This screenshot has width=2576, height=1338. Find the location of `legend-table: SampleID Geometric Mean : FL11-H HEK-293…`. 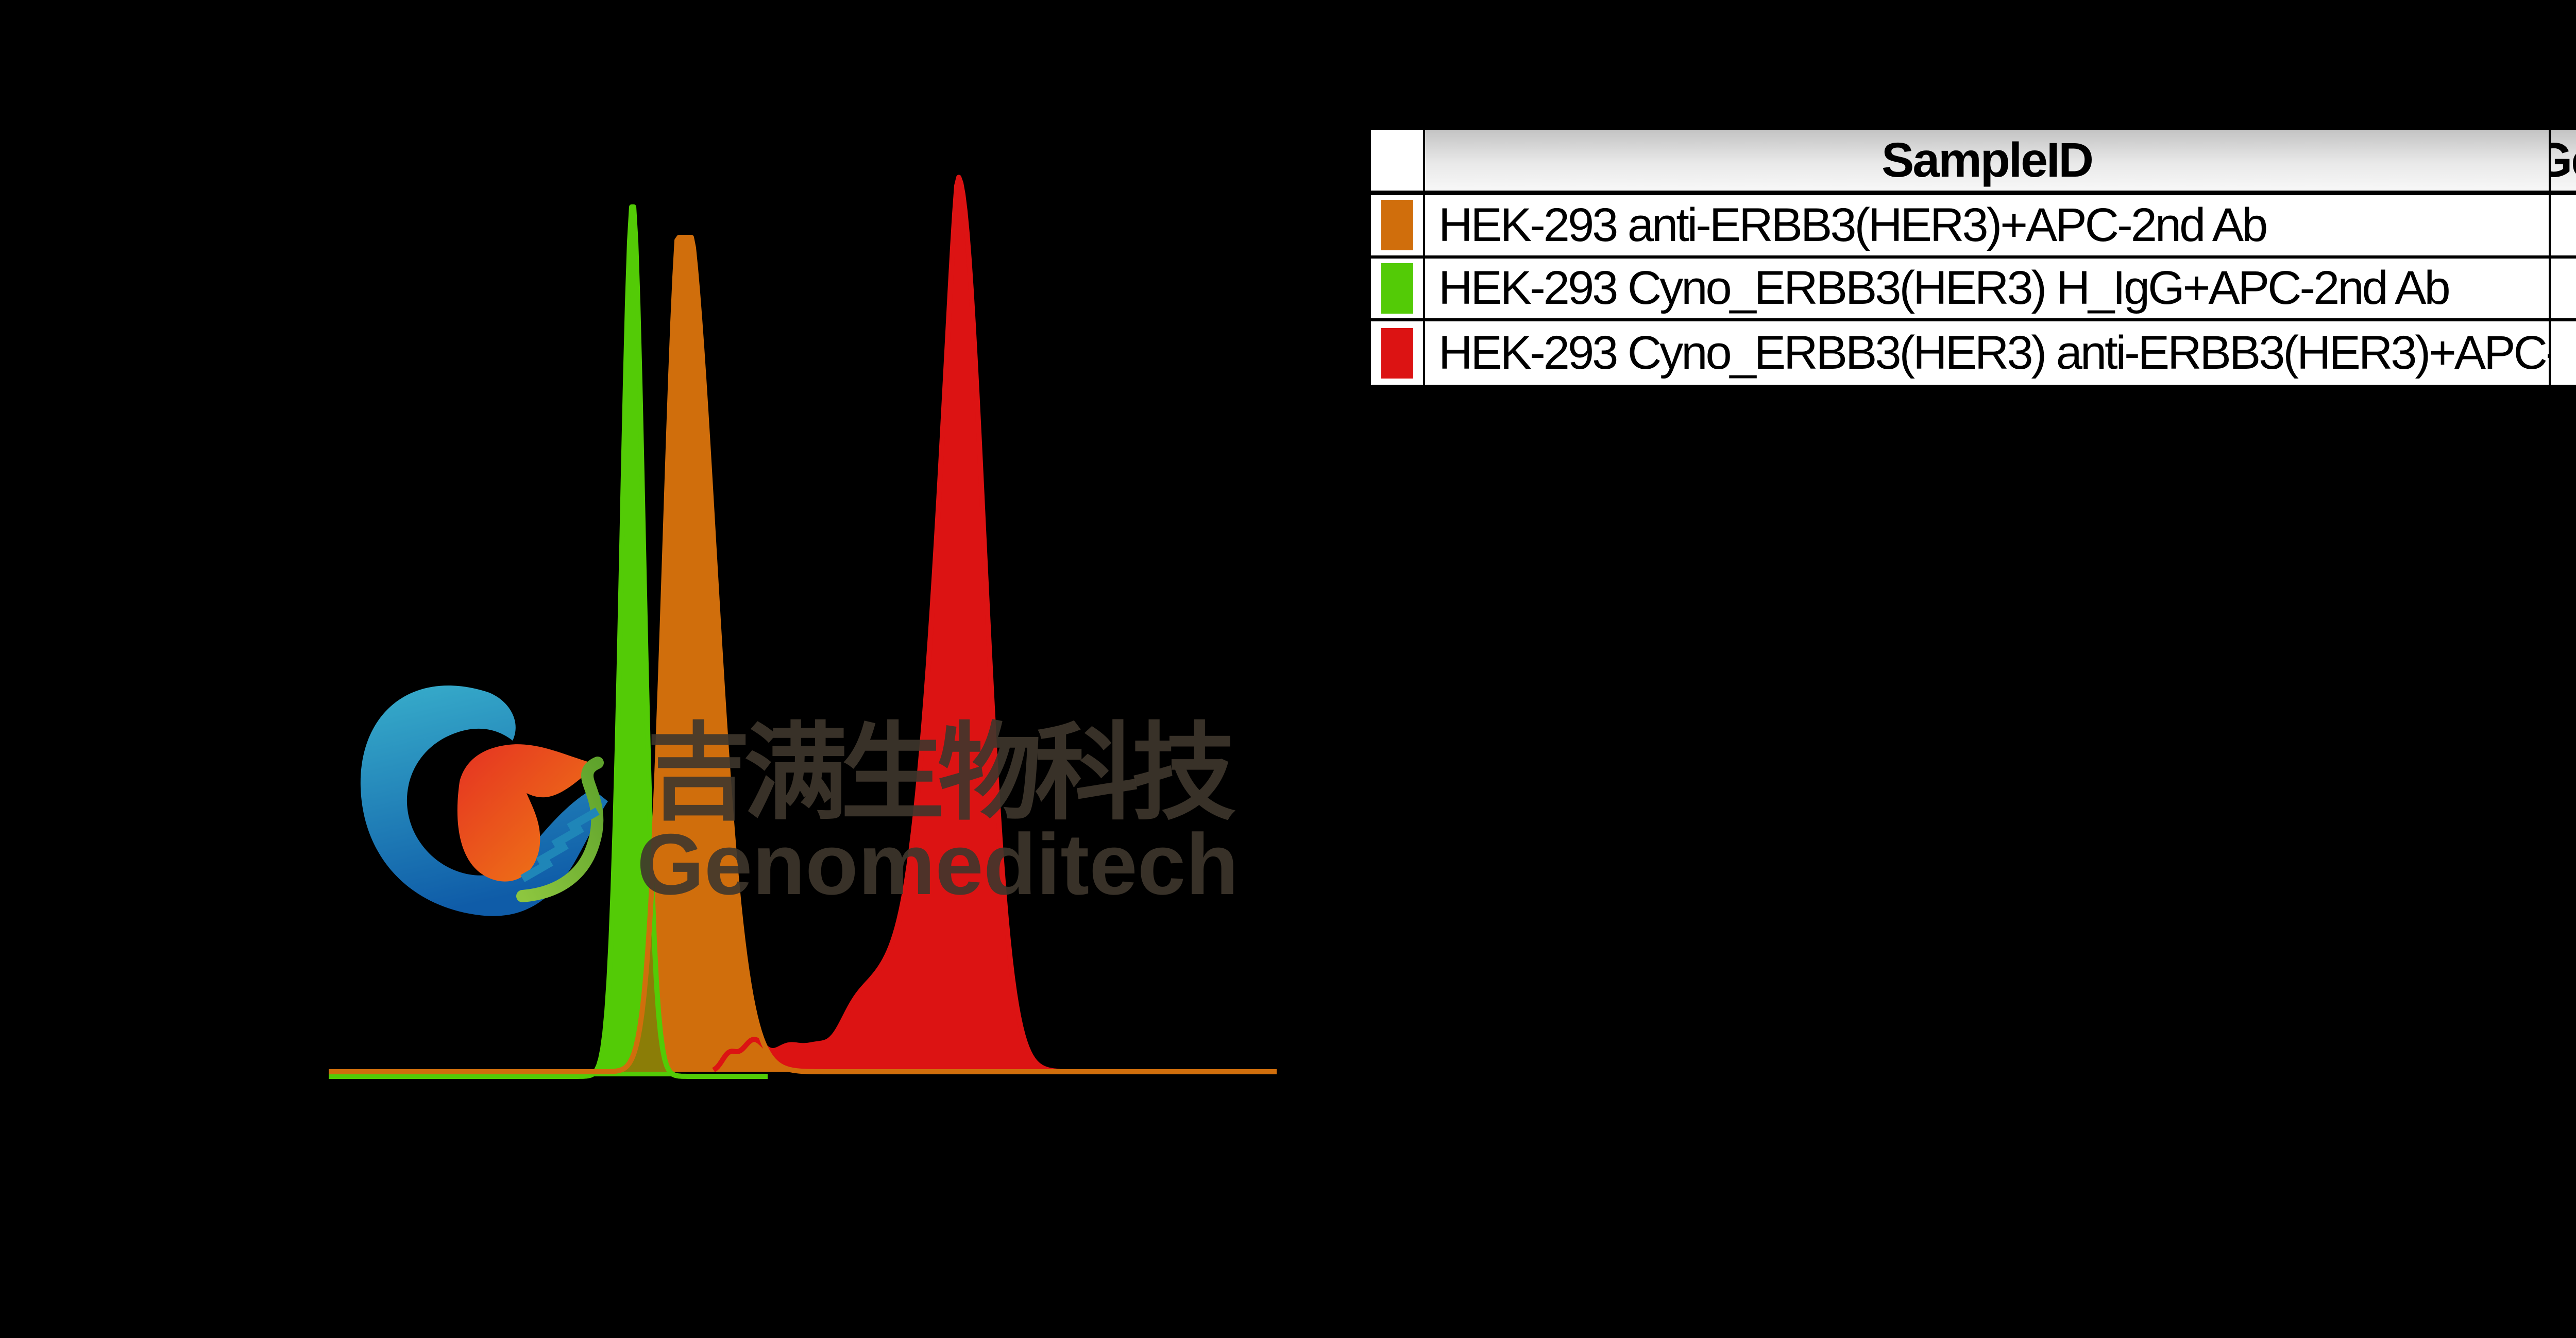

legend-table: SampleID Geometric Mean : FL11-H HEK-293… is located at coordinates (1972, 257).